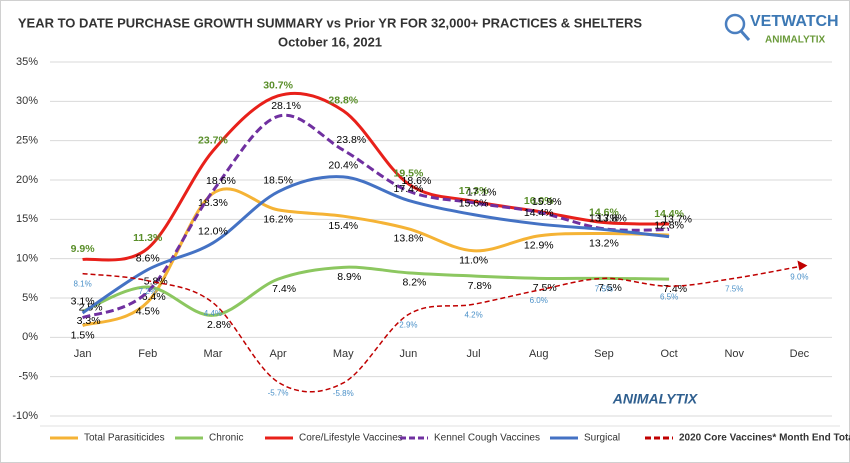 The height and width of the screenshot is (463, 850). I want to click on data-label: -5.7%, so click(278, 392).